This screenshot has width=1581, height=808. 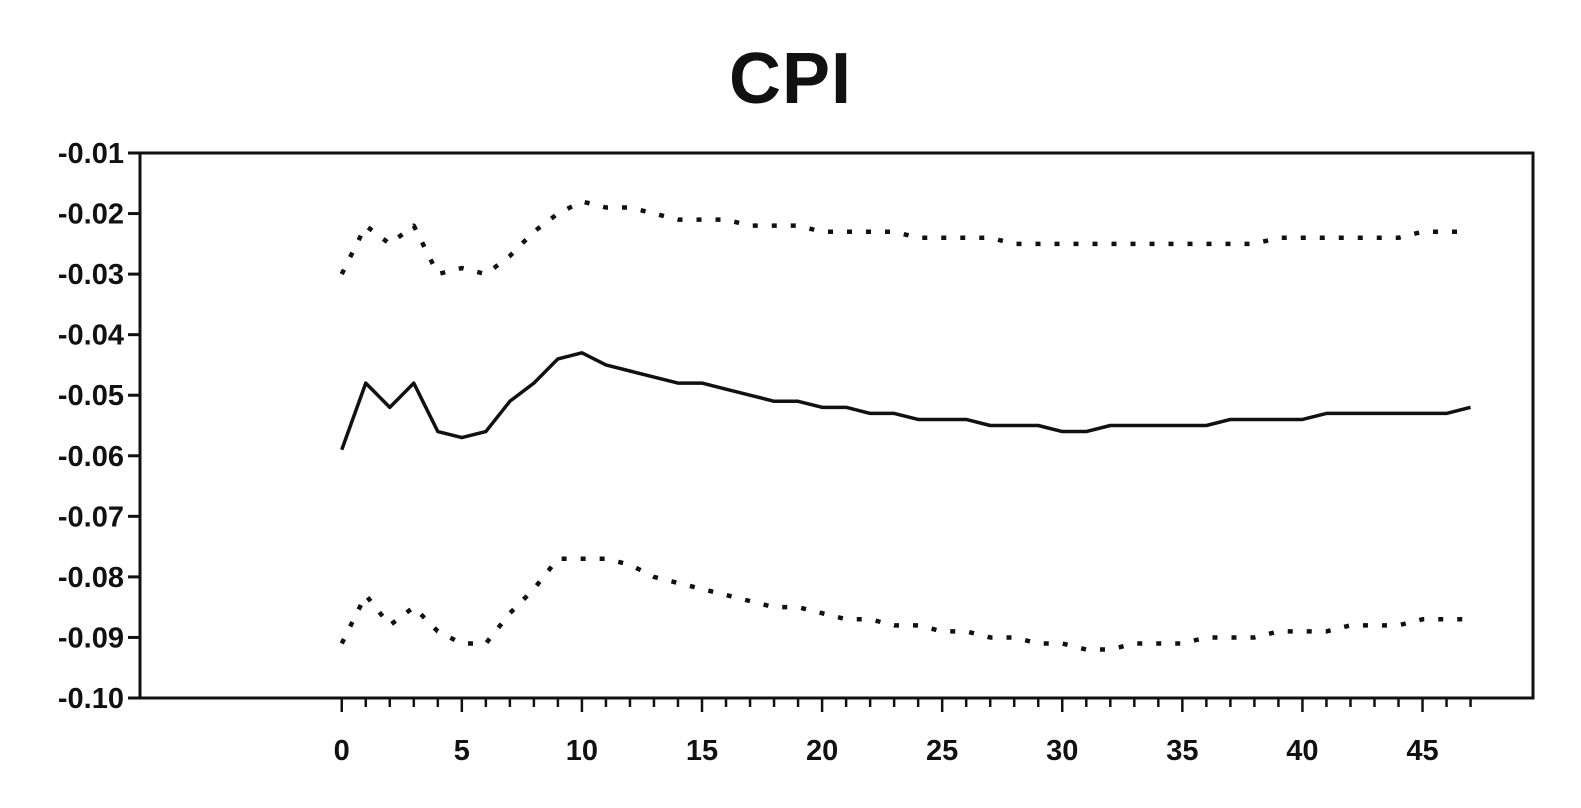 I want to click on y-tick-label: -0.07, so click(x=91, y=517).